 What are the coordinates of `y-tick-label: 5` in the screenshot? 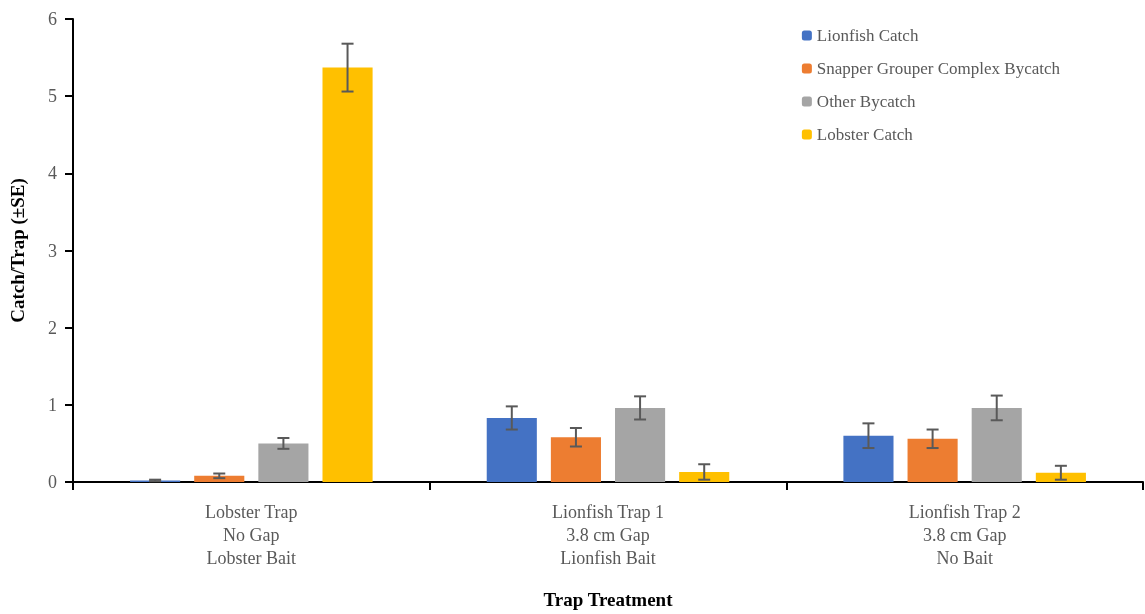 It's located at (52, 96).